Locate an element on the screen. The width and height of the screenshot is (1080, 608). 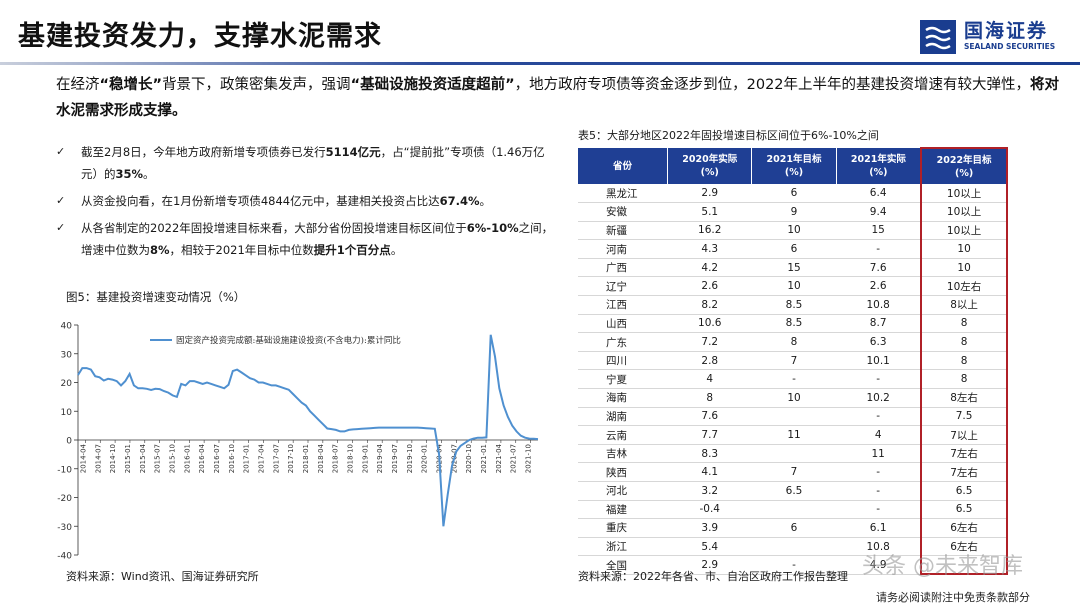
table-row: 山西 10.6 8.5 8.7 8 is located at coordinates (793, 324).